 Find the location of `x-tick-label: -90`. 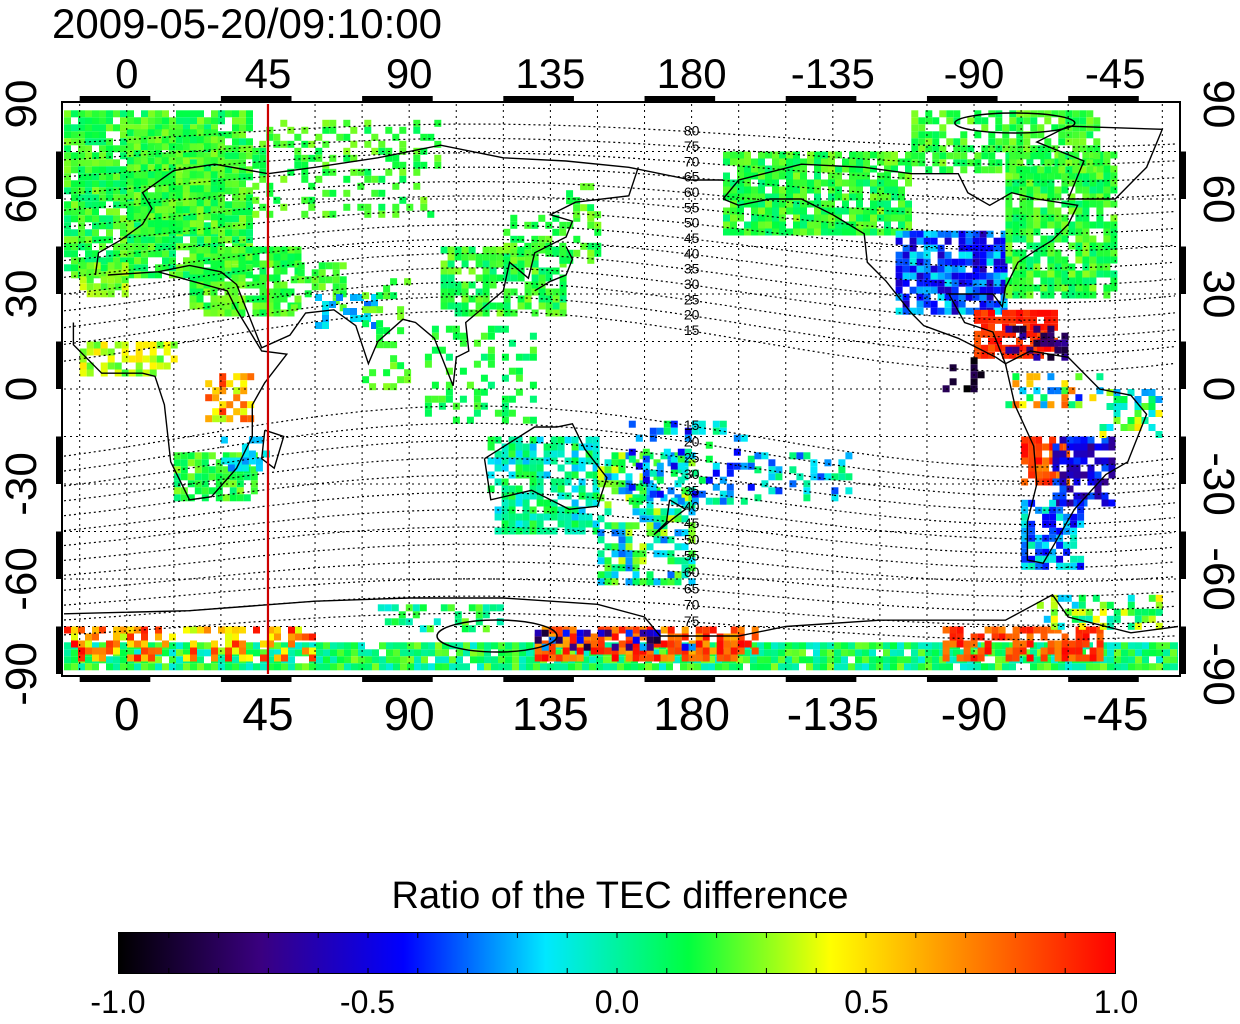

x-tick-label: -90 is located at coordinates (974, 73).